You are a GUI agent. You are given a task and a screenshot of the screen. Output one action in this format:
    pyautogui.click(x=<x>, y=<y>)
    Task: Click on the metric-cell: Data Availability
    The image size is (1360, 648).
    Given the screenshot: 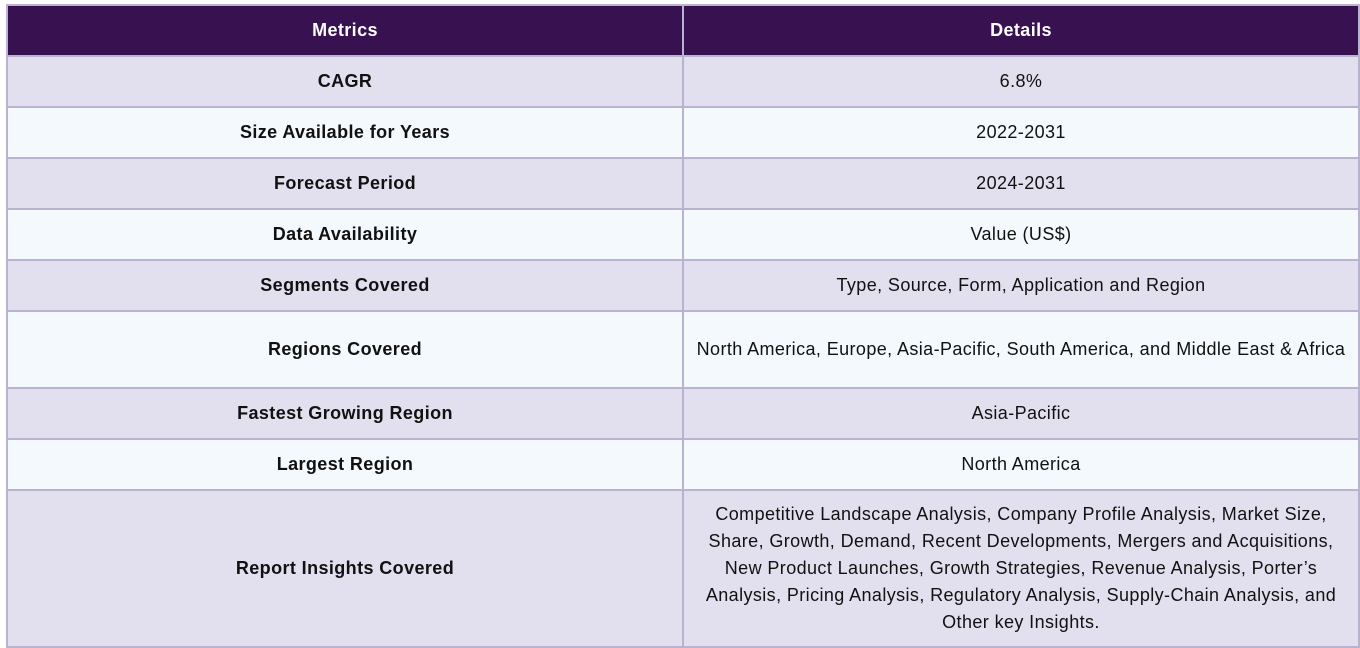 What is the action you would take?
    pyautogui.click(x=345, y=234)
    